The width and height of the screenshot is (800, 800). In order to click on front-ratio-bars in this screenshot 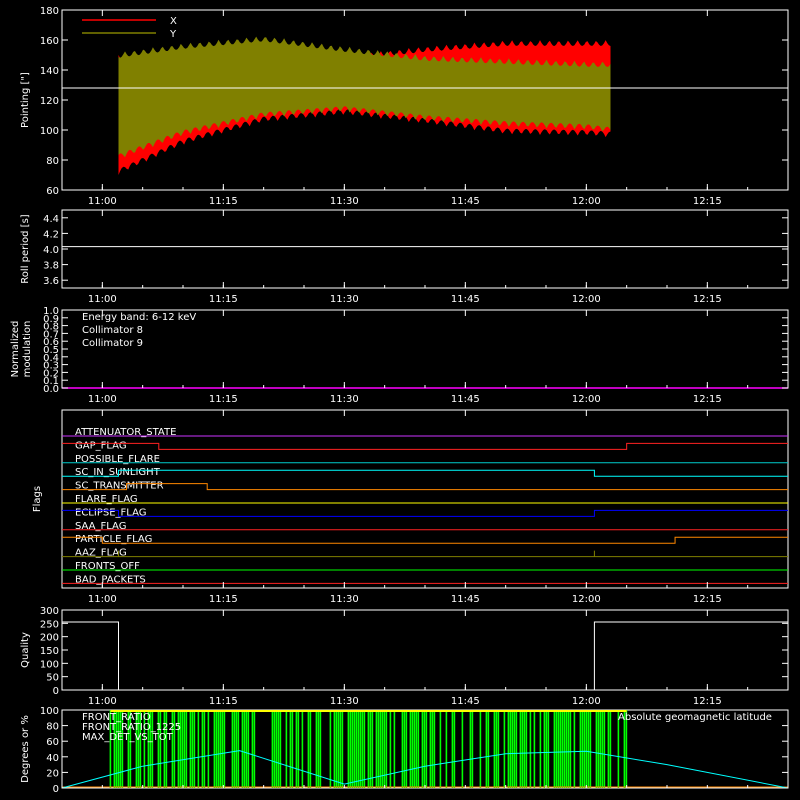, I will do `click(368, 749)`.